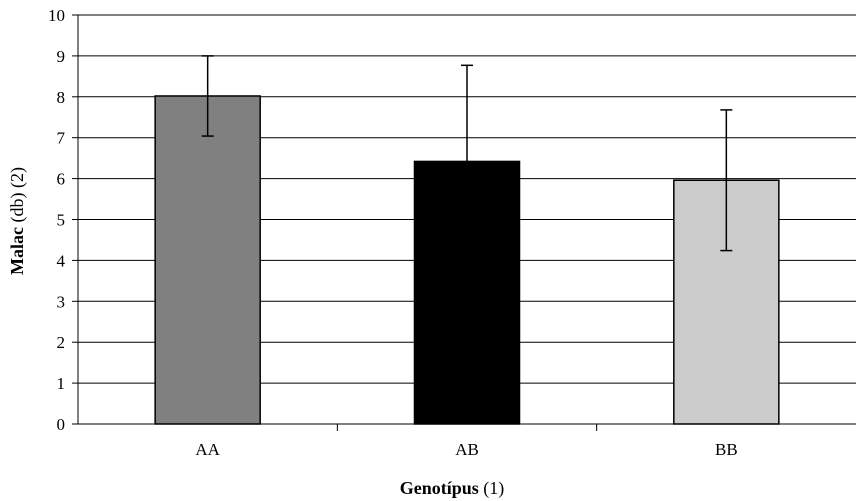 The width and height of the screenshot is (856, 501). I want to click on y-tick-labels: 0 1 2 3 4 5 6 7 8 9 10, so click(57, 220).